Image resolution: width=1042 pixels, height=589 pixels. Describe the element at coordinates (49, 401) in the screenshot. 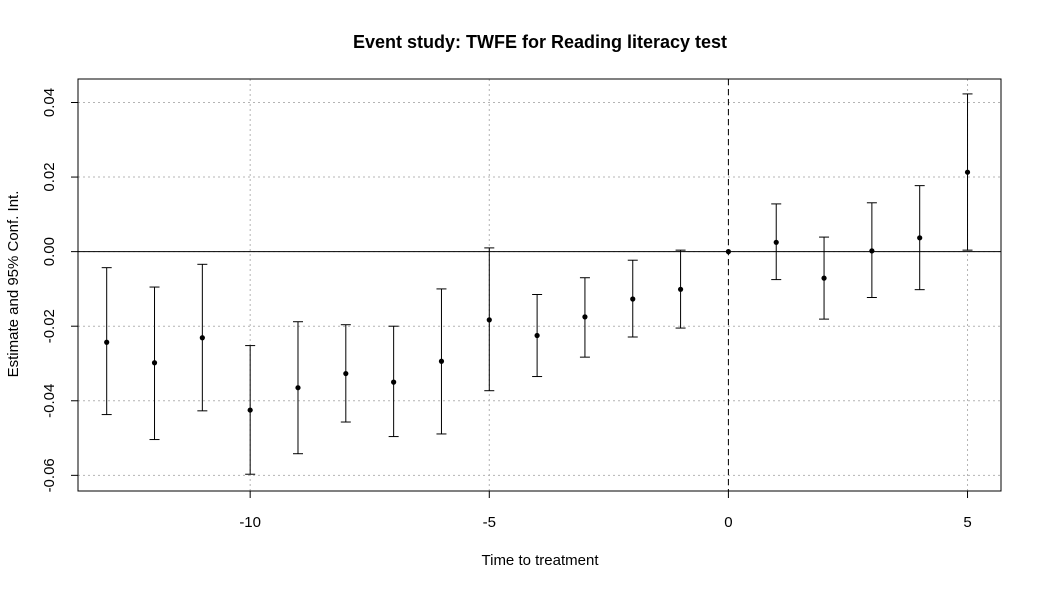

I see `y-tick-label: -0.04` at that location.